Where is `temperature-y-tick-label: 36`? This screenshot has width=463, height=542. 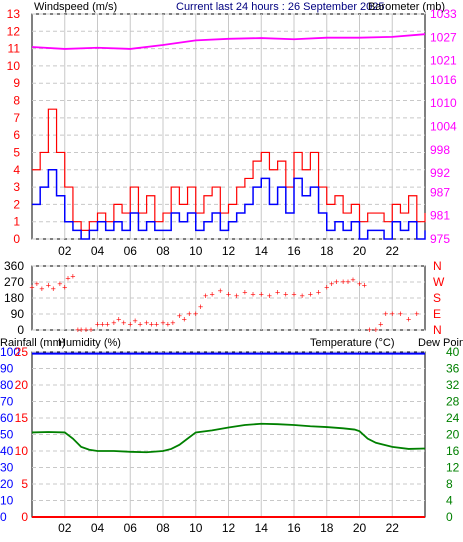
temperature-y-tick-label: 36 is located at coordinates (453, 369).